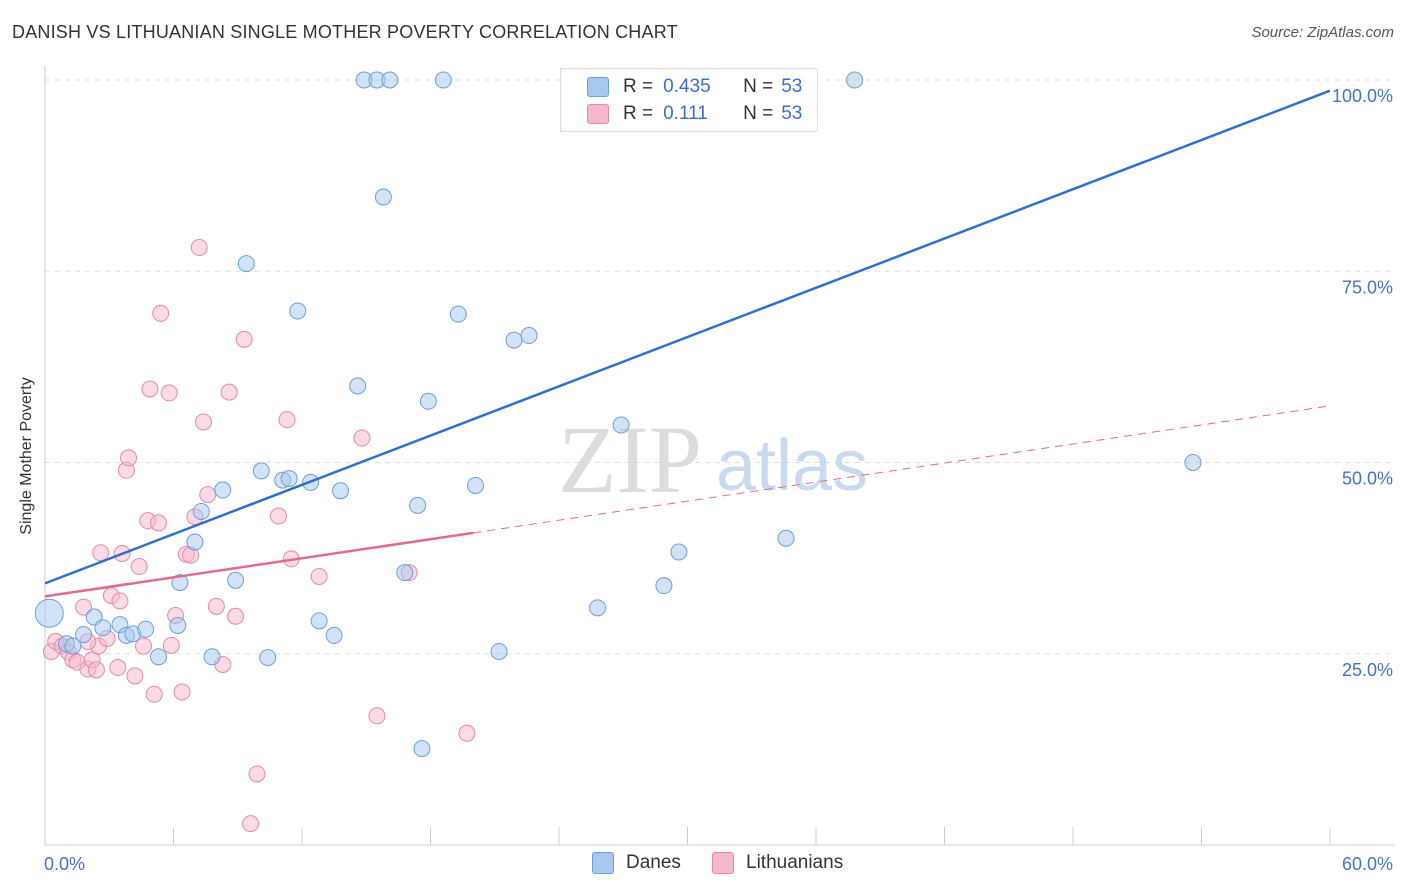 The height and width of the screenshot is (892, 1406). What do you see at coordinates (1367, 864) in the screenshot?
I see `x-tick-label: 60.0%` at bounding box center [1367, 864].